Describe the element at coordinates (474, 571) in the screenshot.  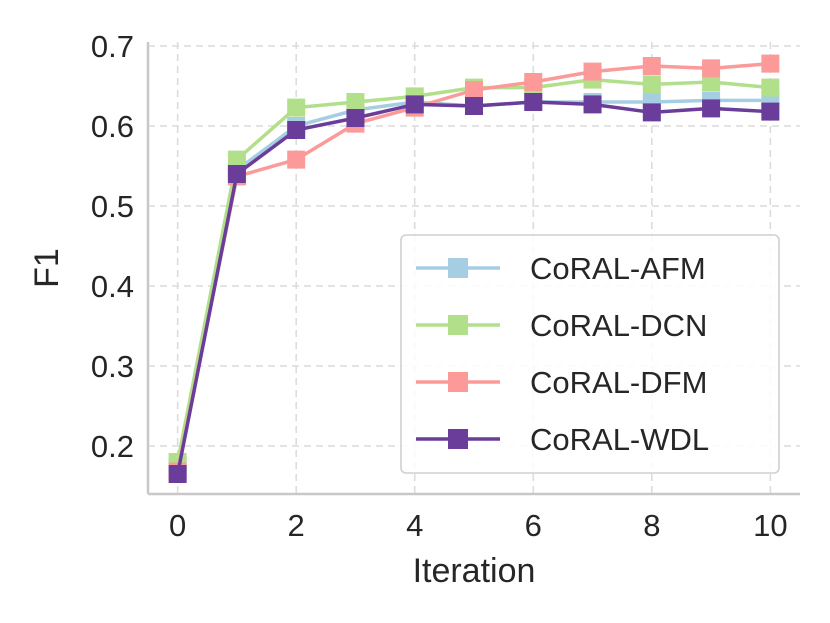
I see `x-axis-label: Iteration` at that location.